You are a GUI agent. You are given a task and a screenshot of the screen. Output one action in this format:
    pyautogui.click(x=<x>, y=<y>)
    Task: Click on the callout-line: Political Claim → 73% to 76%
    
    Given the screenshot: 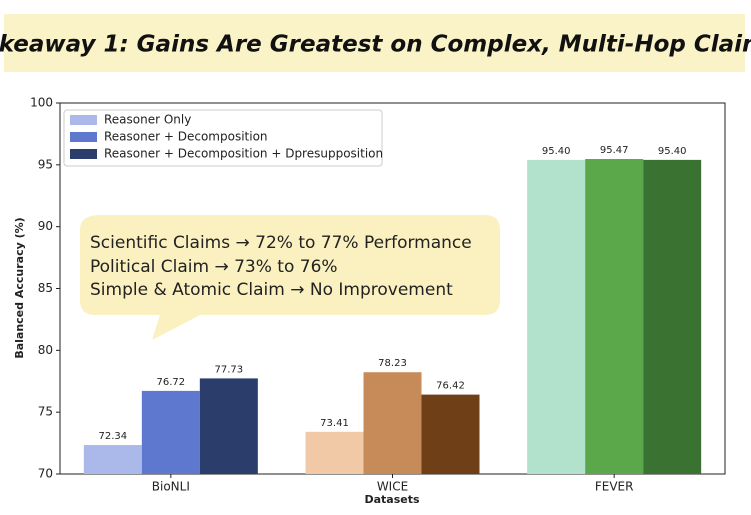 What is the action you would take?
    pyautogui.click(x=214, y=267)
    